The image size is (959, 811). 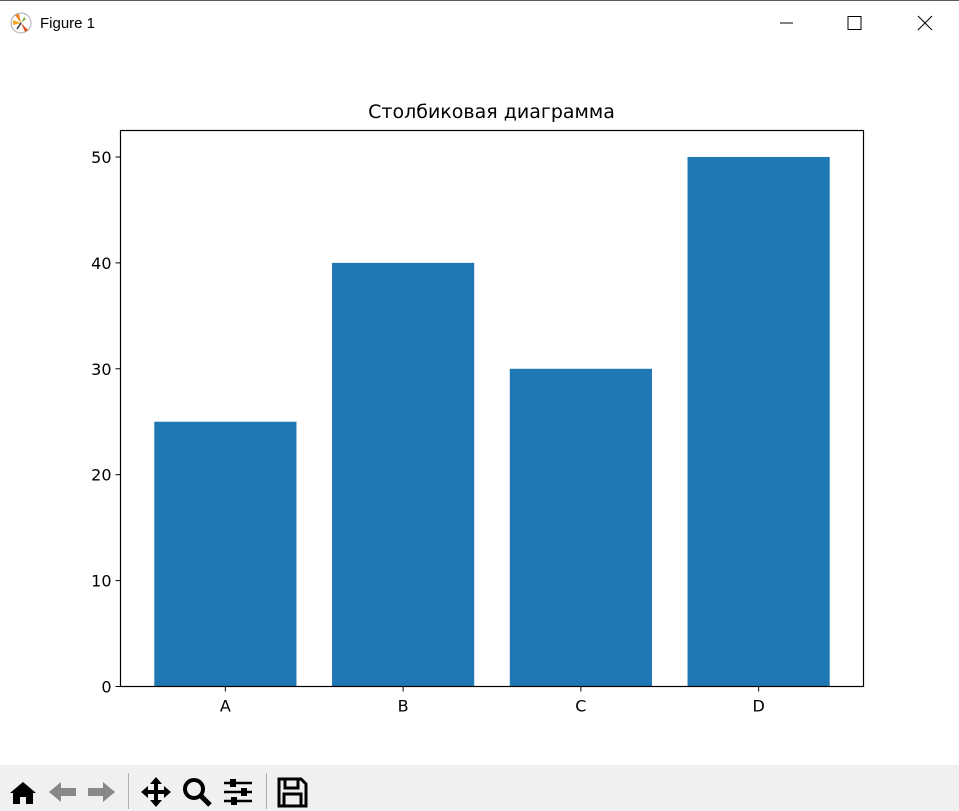 I want to click on y-tick-label: 10, so click(x=101, y=581).